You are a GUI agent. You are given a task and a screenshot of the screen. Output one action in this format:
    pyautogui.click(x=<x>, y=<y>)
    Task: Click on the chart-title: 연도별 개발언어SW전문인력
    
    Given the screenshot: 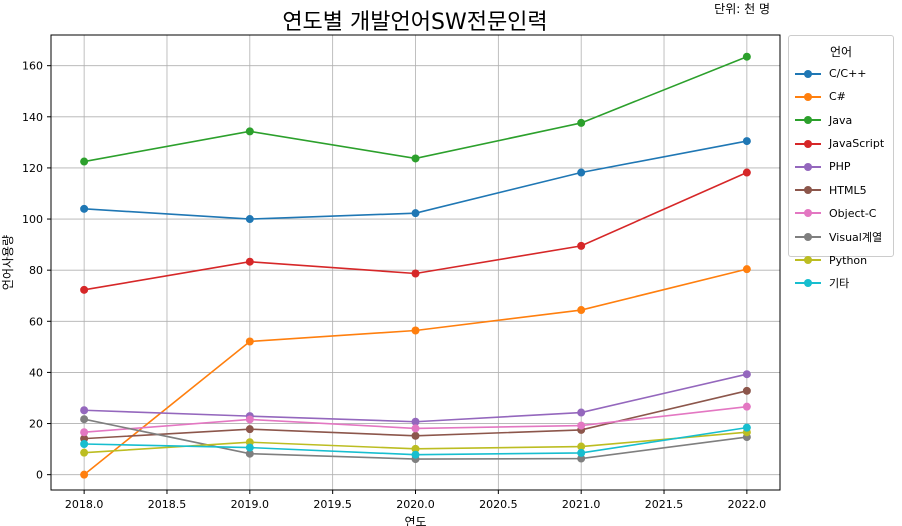 What is the action you would take?
    pyautogui.click(x=415, y=22)
    